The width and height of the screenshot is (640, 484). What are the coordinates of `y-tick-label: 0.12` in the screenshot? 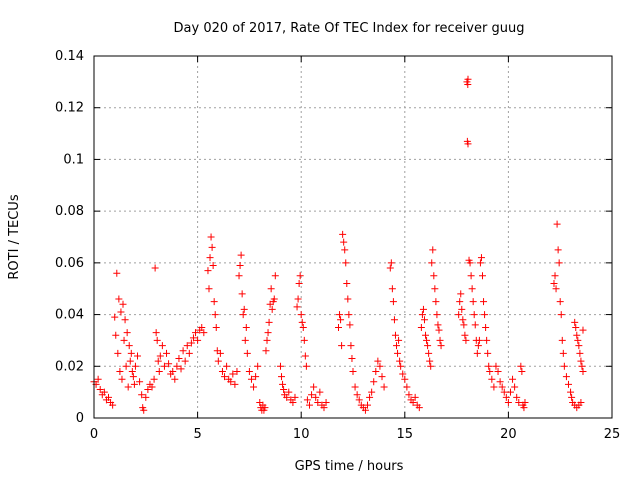 It's located at (69, 108).